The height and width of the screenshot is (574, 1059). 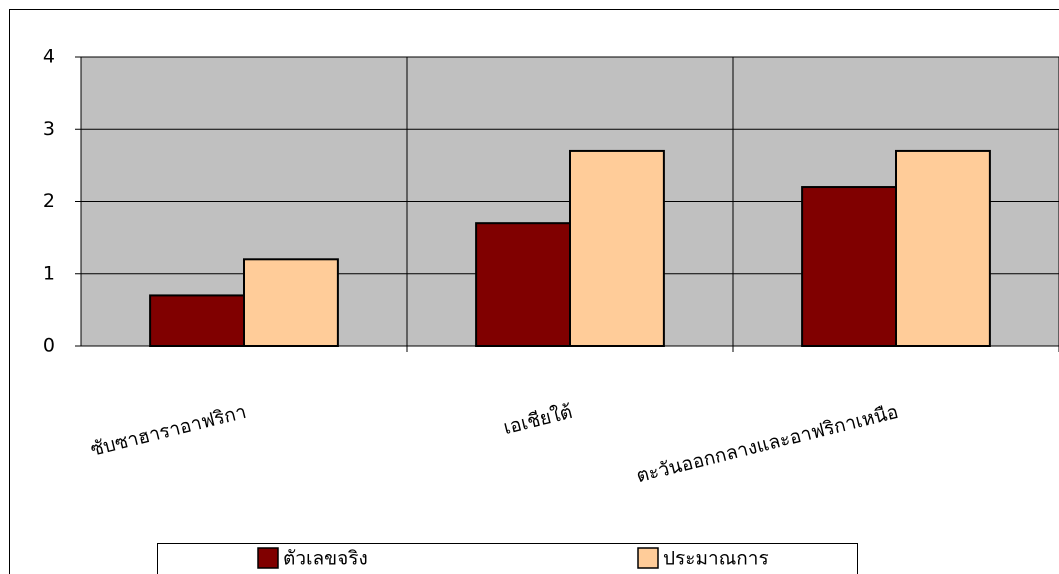 I want to click on y-tick-label: 4, so click(x=49, y=57).